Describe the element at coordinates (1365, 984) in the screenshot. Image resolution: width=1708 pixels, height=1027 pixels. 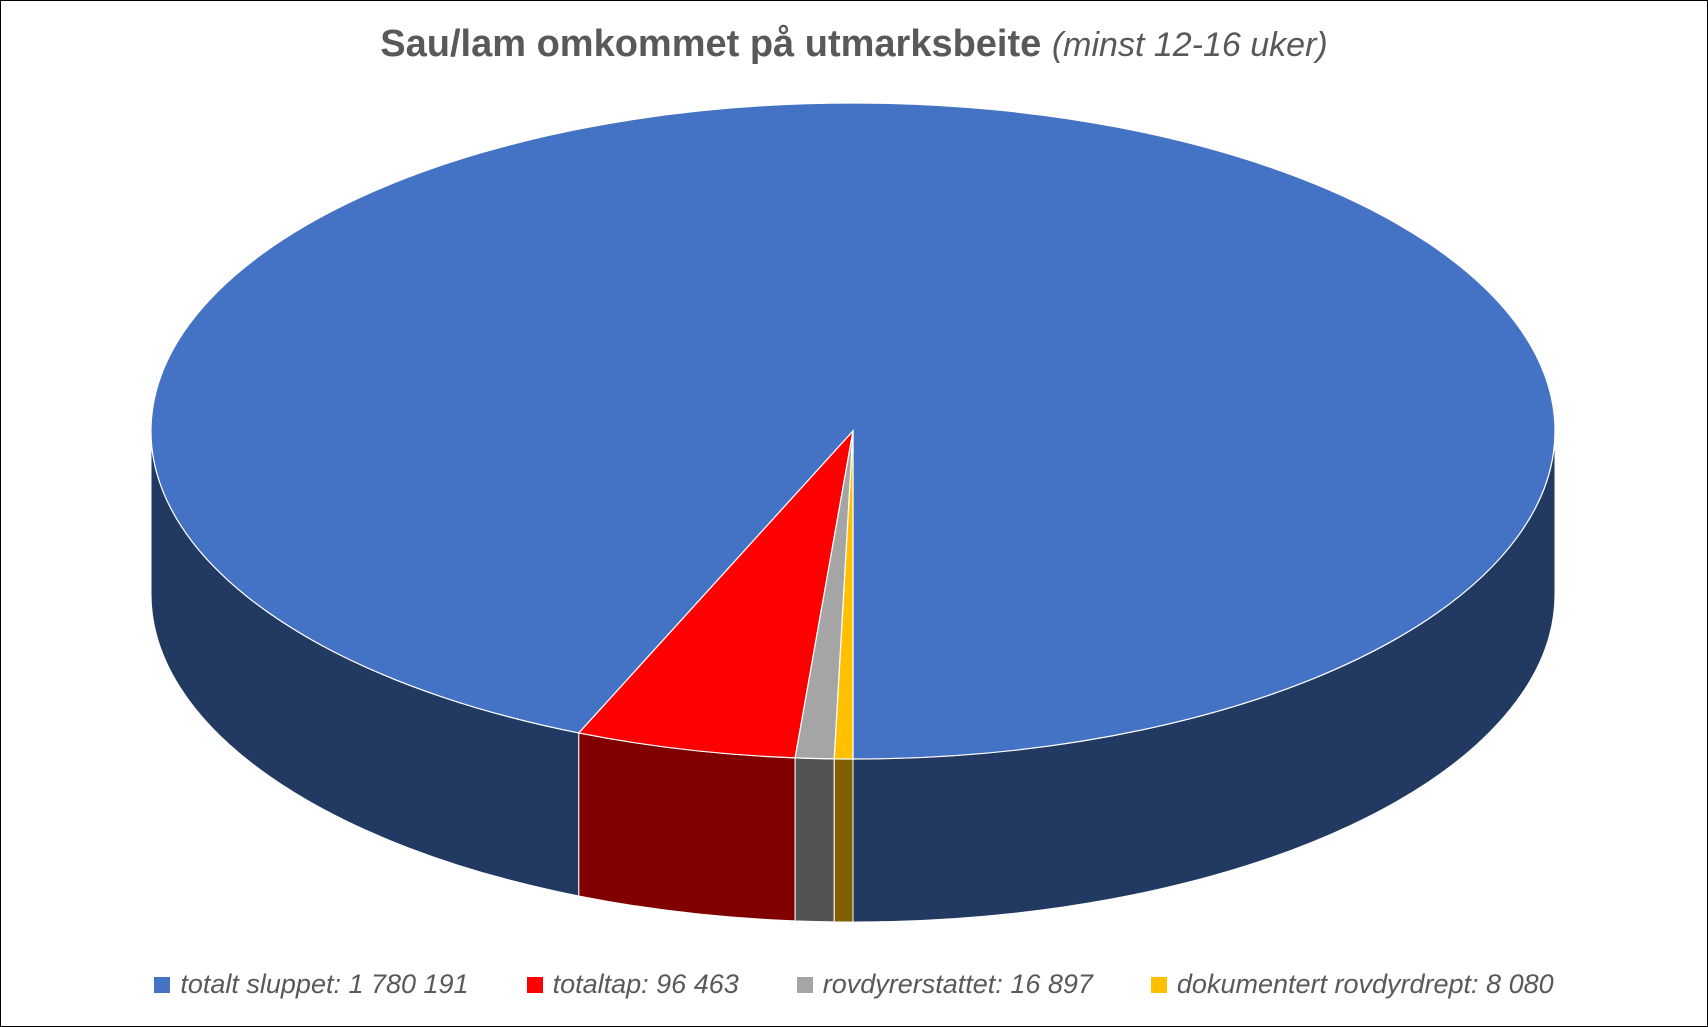
I see `legend-label: dokumentert rovdyrdrept: 8 080` at that location.